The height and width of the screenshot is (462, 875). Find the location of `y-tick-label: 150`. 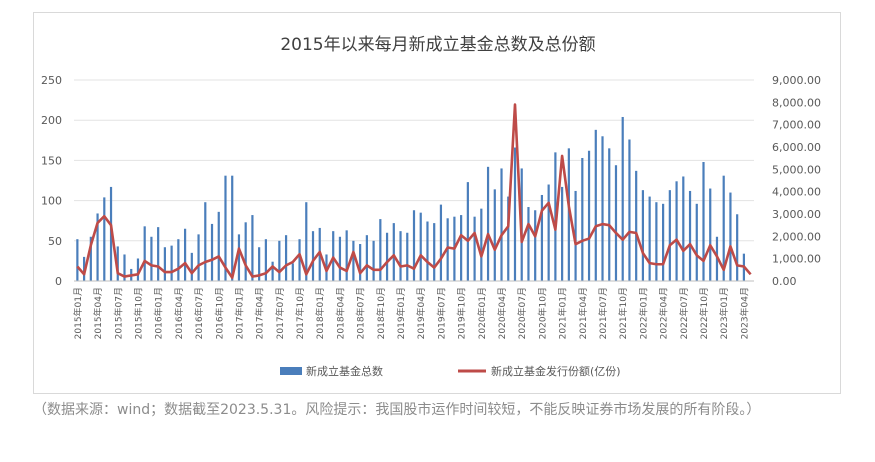

y-tick-label: 150 is located at coordinates (51, 160).